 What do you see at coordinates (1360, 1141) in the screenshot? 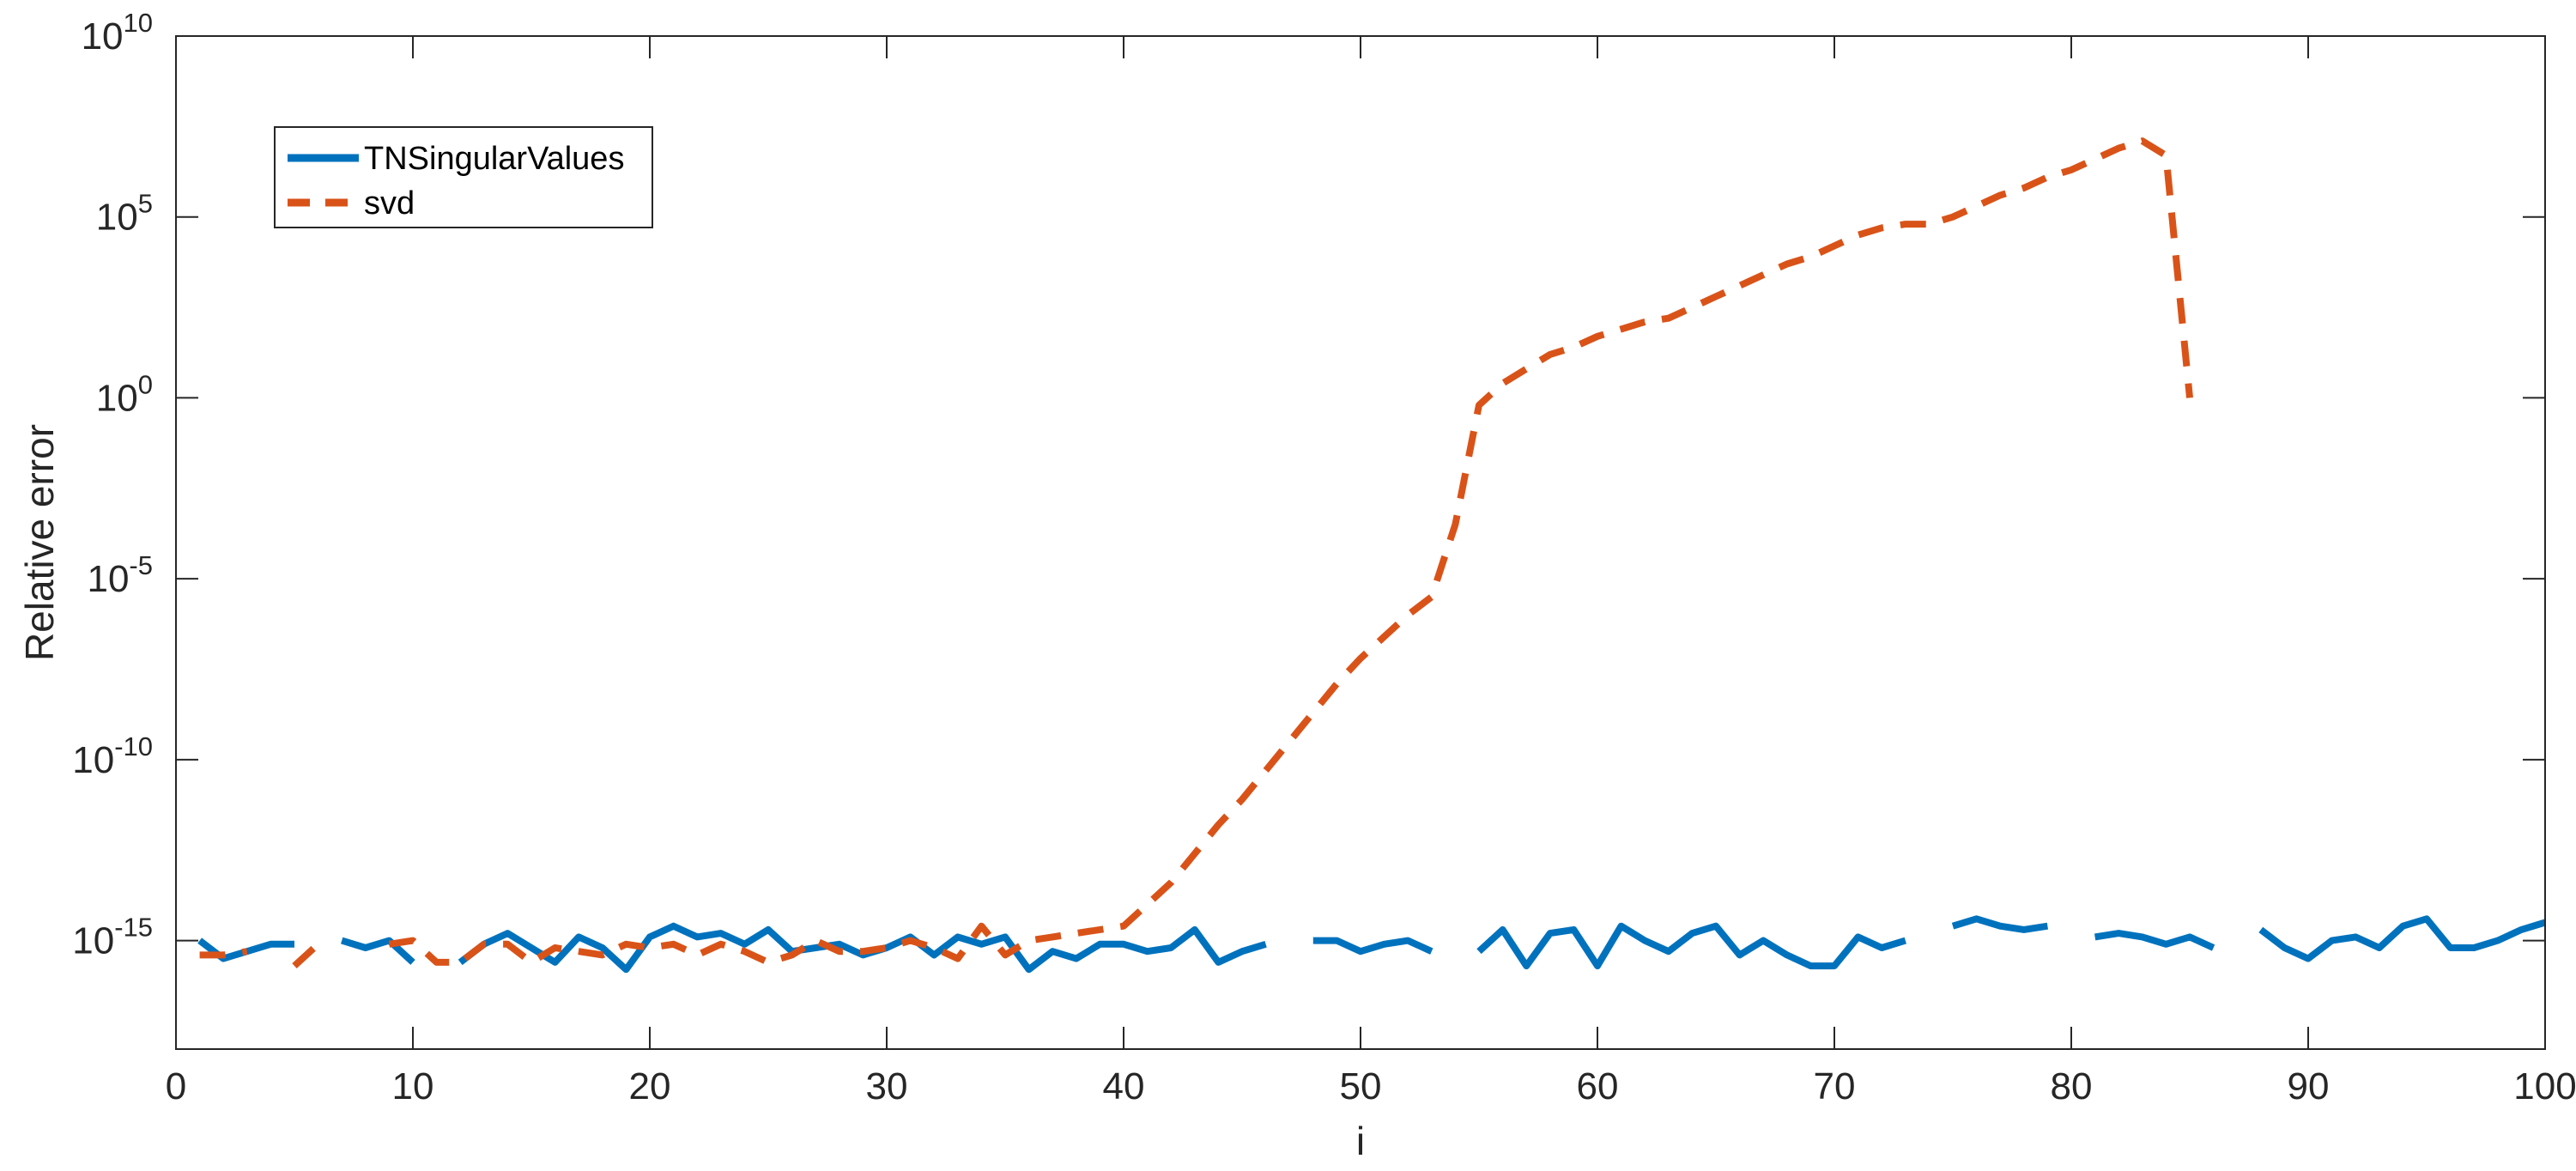
I see `x-axis-label: i` at bounding box center [1360, 1141].